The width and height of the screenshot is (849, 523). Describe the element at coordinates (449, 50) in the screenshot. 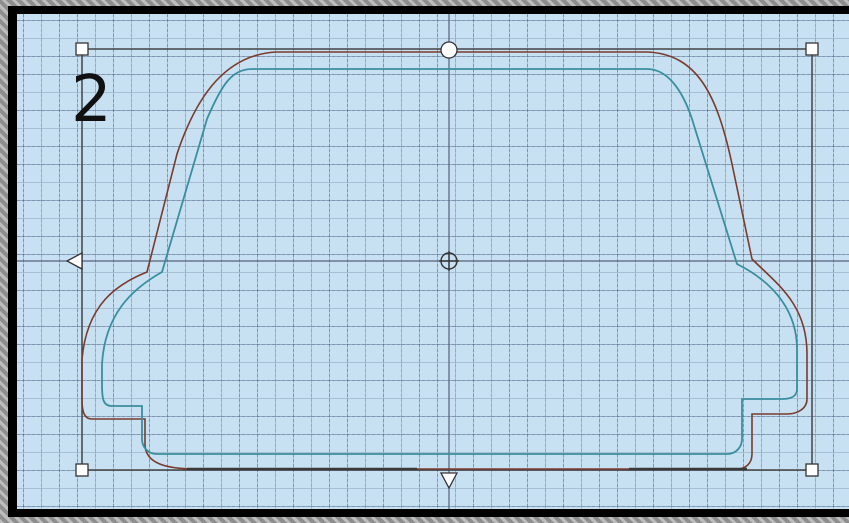

I see `circle-handle-icon` at that location.